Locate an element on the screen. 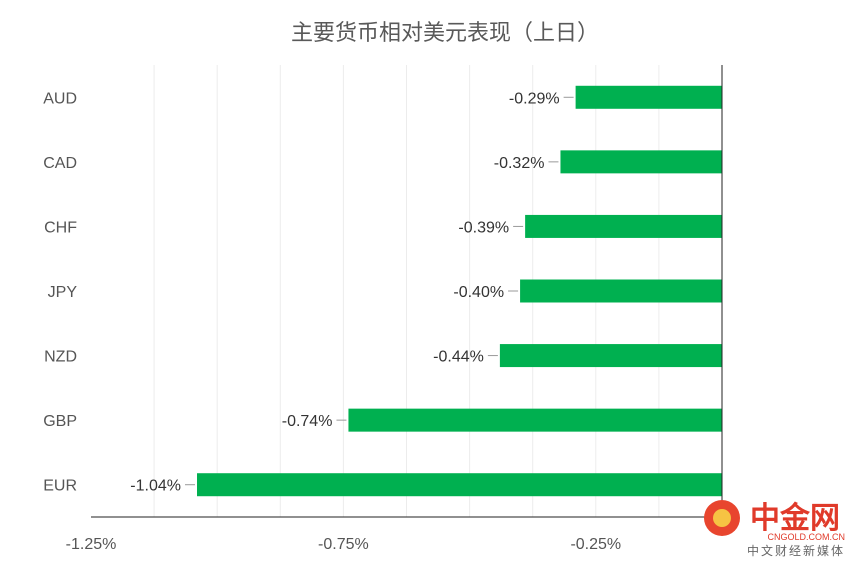 The height and width of the screenshot is (569, 859). bar-chf is located at coordinates (623, 226).